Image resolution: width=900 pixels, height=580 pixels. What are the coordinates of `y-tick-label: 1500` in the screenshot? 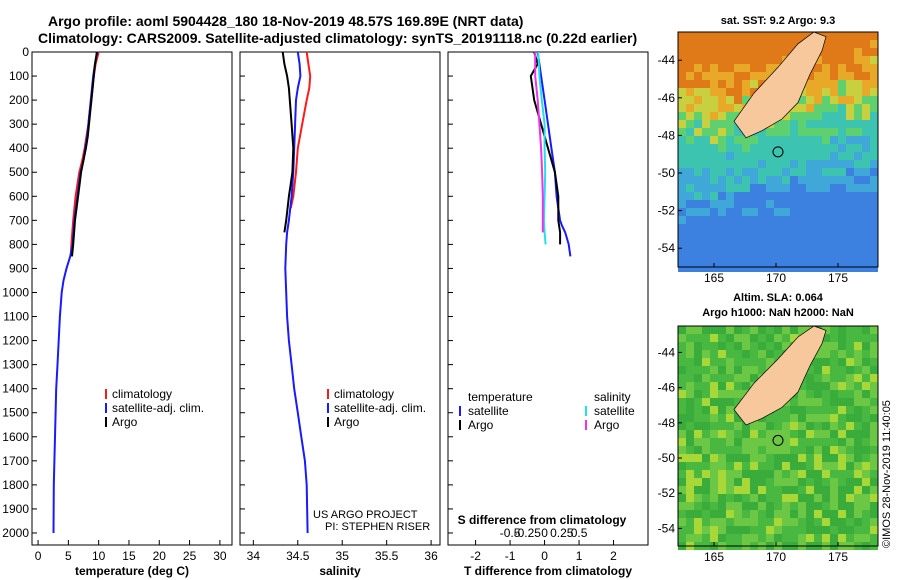 It's located at (15, 413).